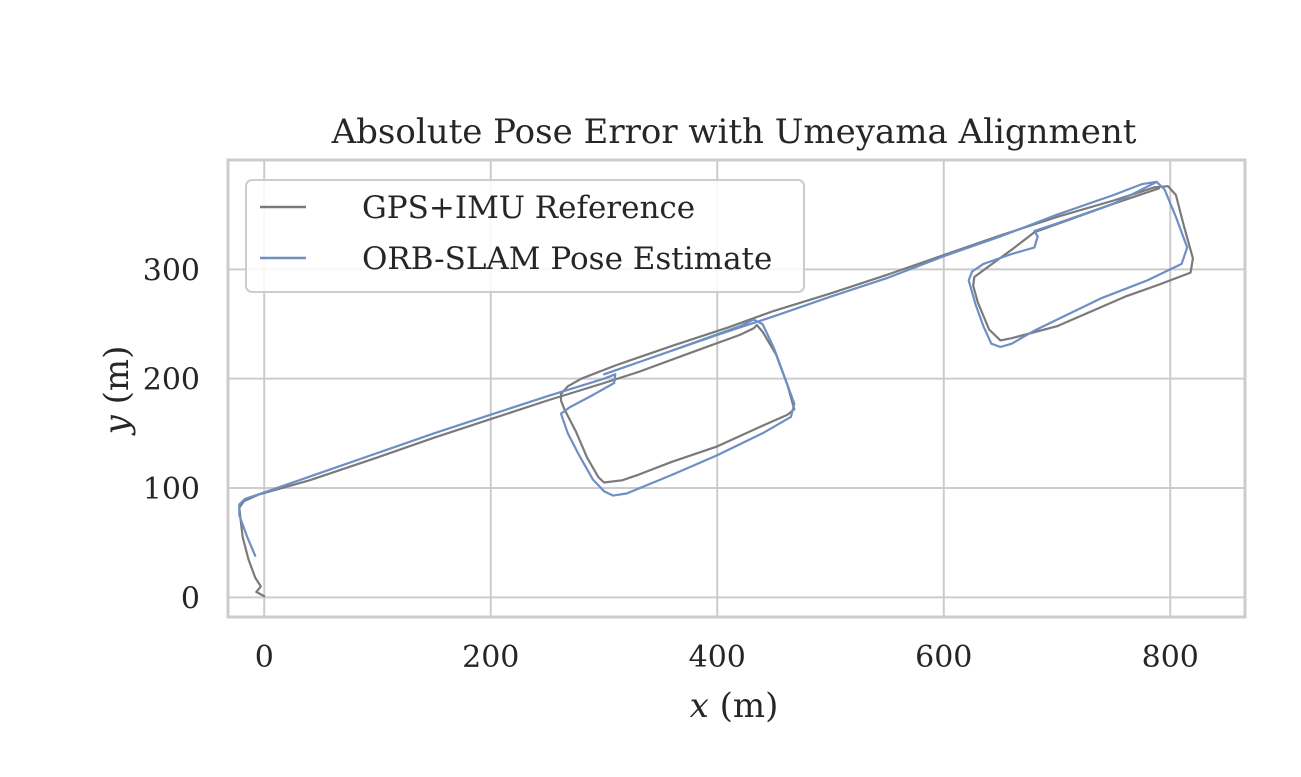  I want to click on x-tick-label: 400, so click(717, 657).